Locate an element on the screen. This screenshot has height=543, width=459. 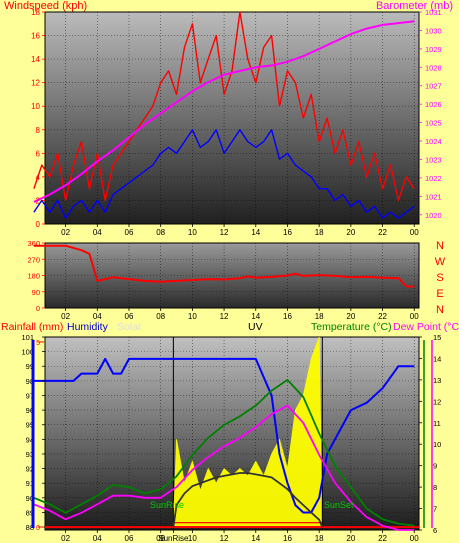
y2-tick-label: 1030 is located at coordinates (433, 30).